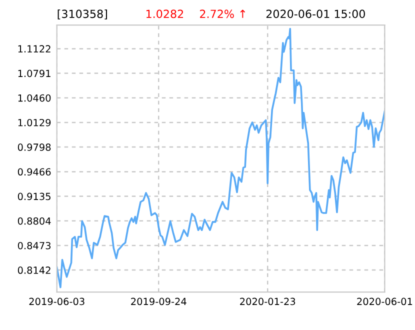  Describe the element at coordinates (34, 221) in the screenshot. I see `y-tick-label: 0.8804` at that location.